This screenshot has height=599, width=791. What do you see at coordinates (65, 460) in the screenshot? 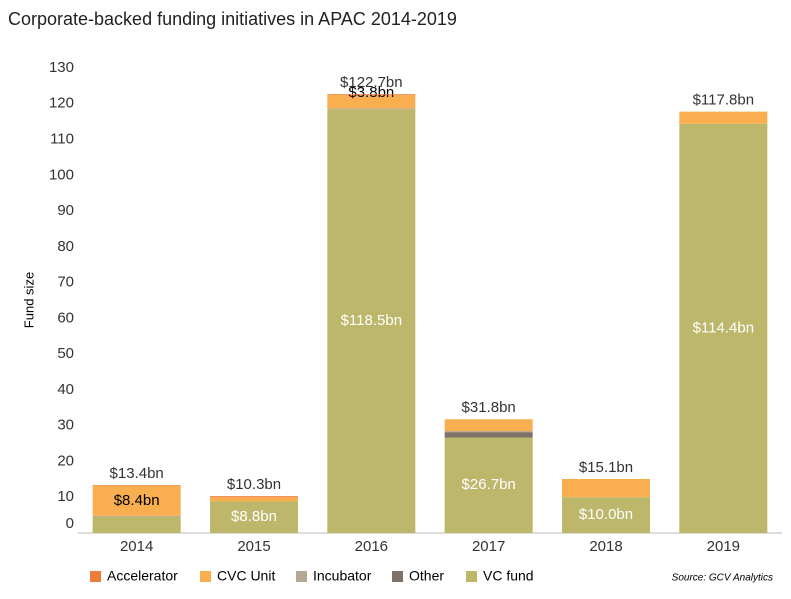
I see `y-tick-label: 20` at bounding box center [65, 460].